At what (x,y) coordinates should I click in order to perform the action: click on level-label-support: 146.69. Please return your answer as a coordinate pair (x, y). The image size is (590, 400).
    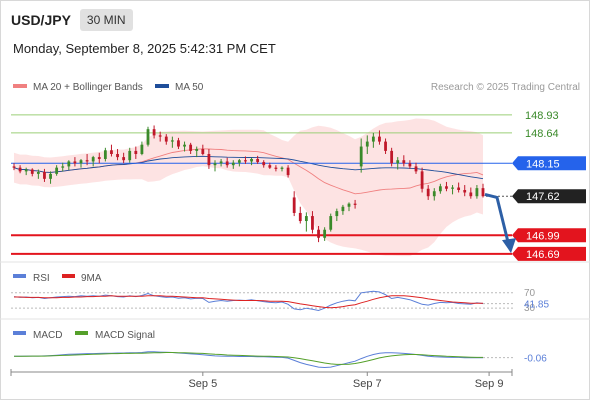
    Looking at the image, I should click on (543, 255).